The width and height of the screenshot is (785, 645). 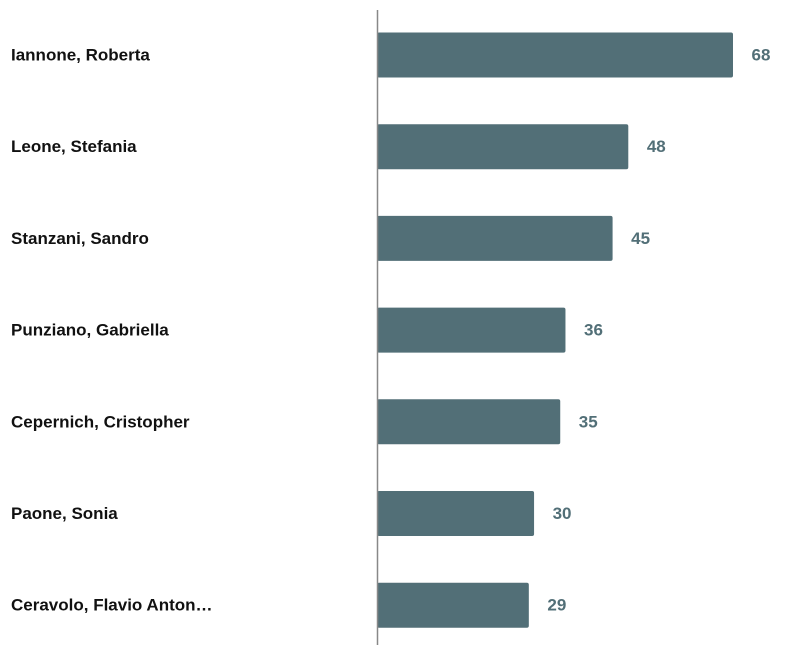 I want to click on category-label: Cepernich, Cristopher, so click(x=100, y=421).